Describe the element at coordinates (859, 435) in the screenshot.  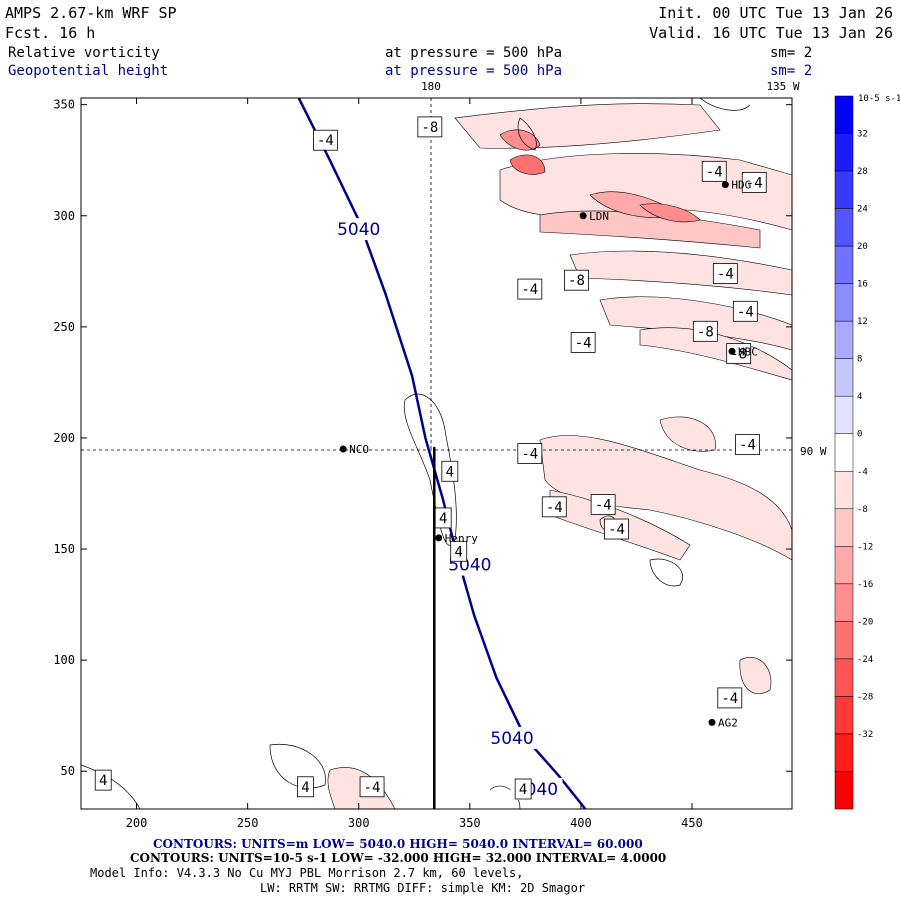
I see `colorbar-tick-label: 0` at that location.